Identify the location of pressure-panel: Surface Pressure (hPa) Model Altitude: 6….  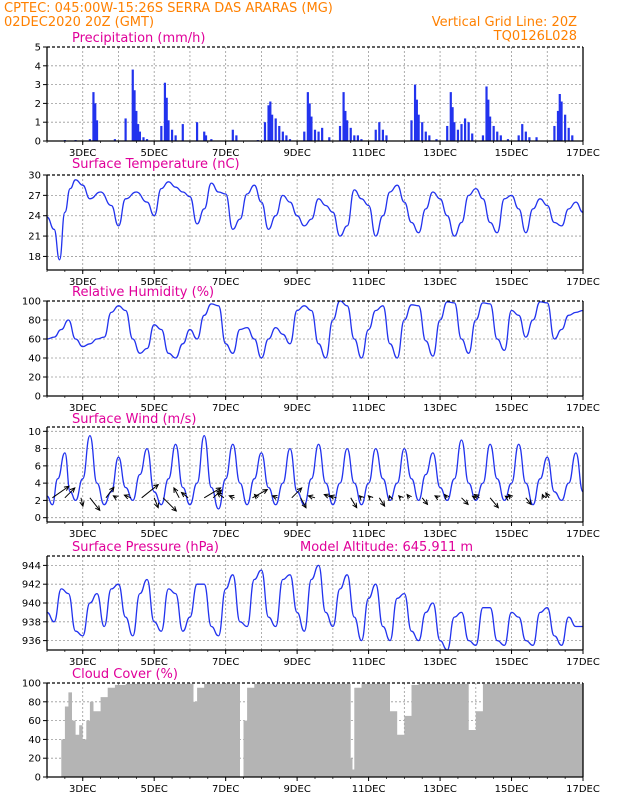
(311, 604).